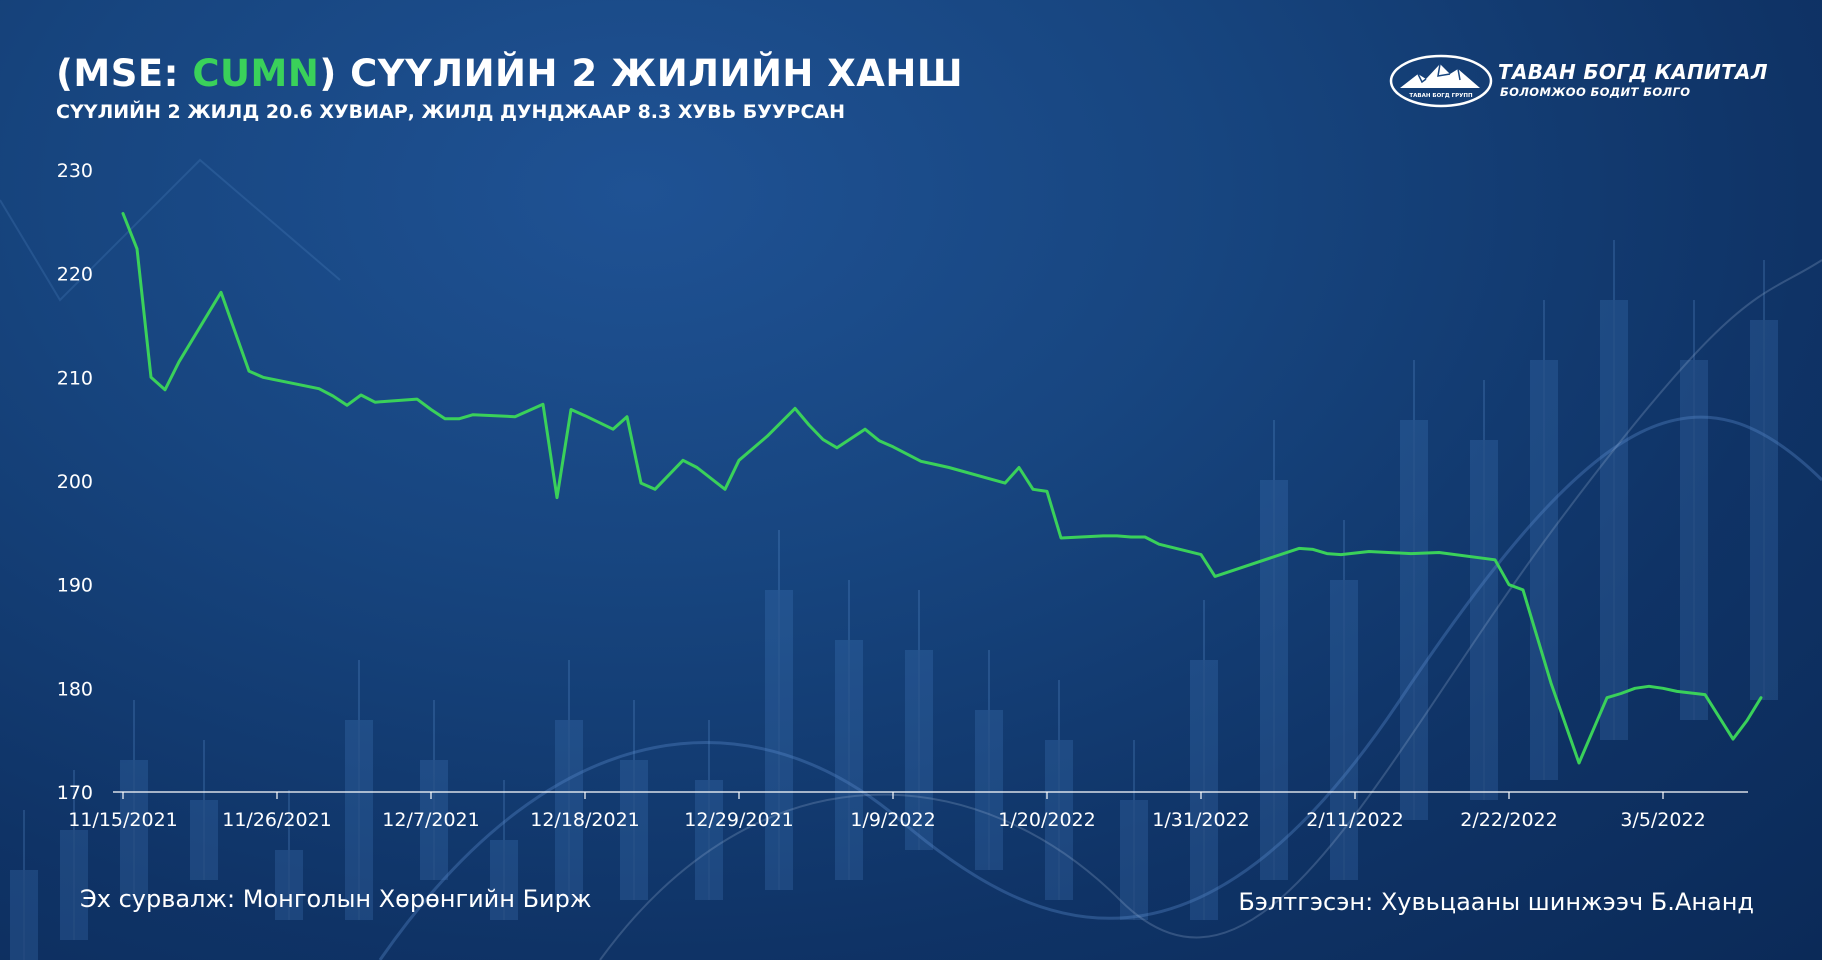  What do you see at coordinates (277, 820) in the screenshot?
I see `x-tick-label: 11/26/2021` at bounding box center [277, 820].